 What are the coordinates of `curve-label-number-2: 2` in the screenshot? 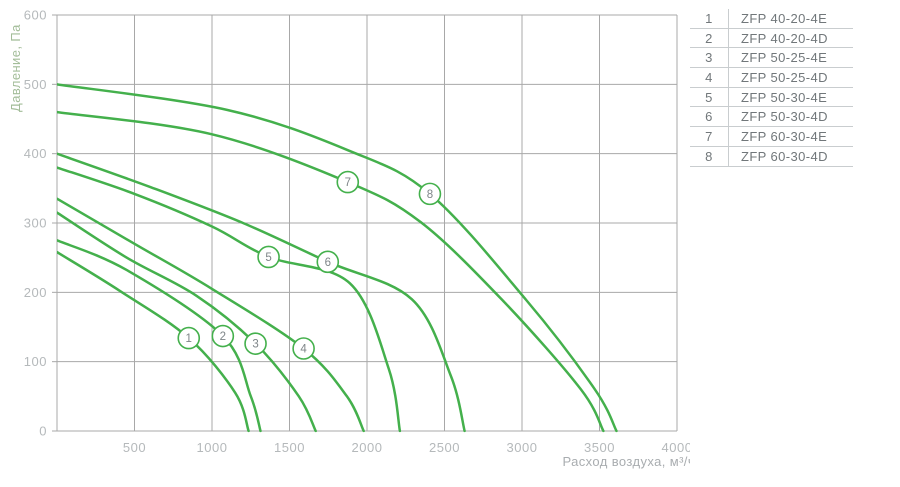 It's located at (223, 337).